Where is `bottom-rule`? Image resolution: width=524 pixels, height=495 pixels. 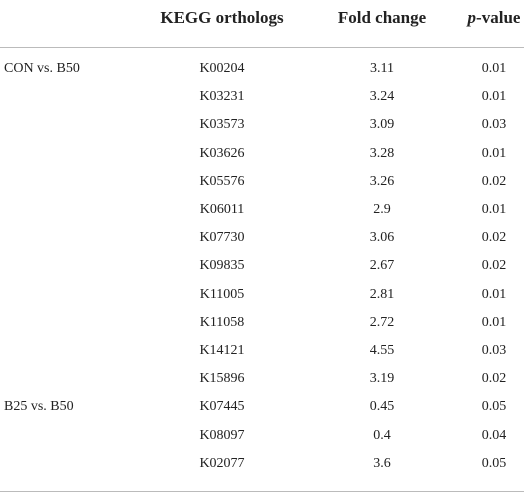
bottom-rule is located at coordinates (262, 491).